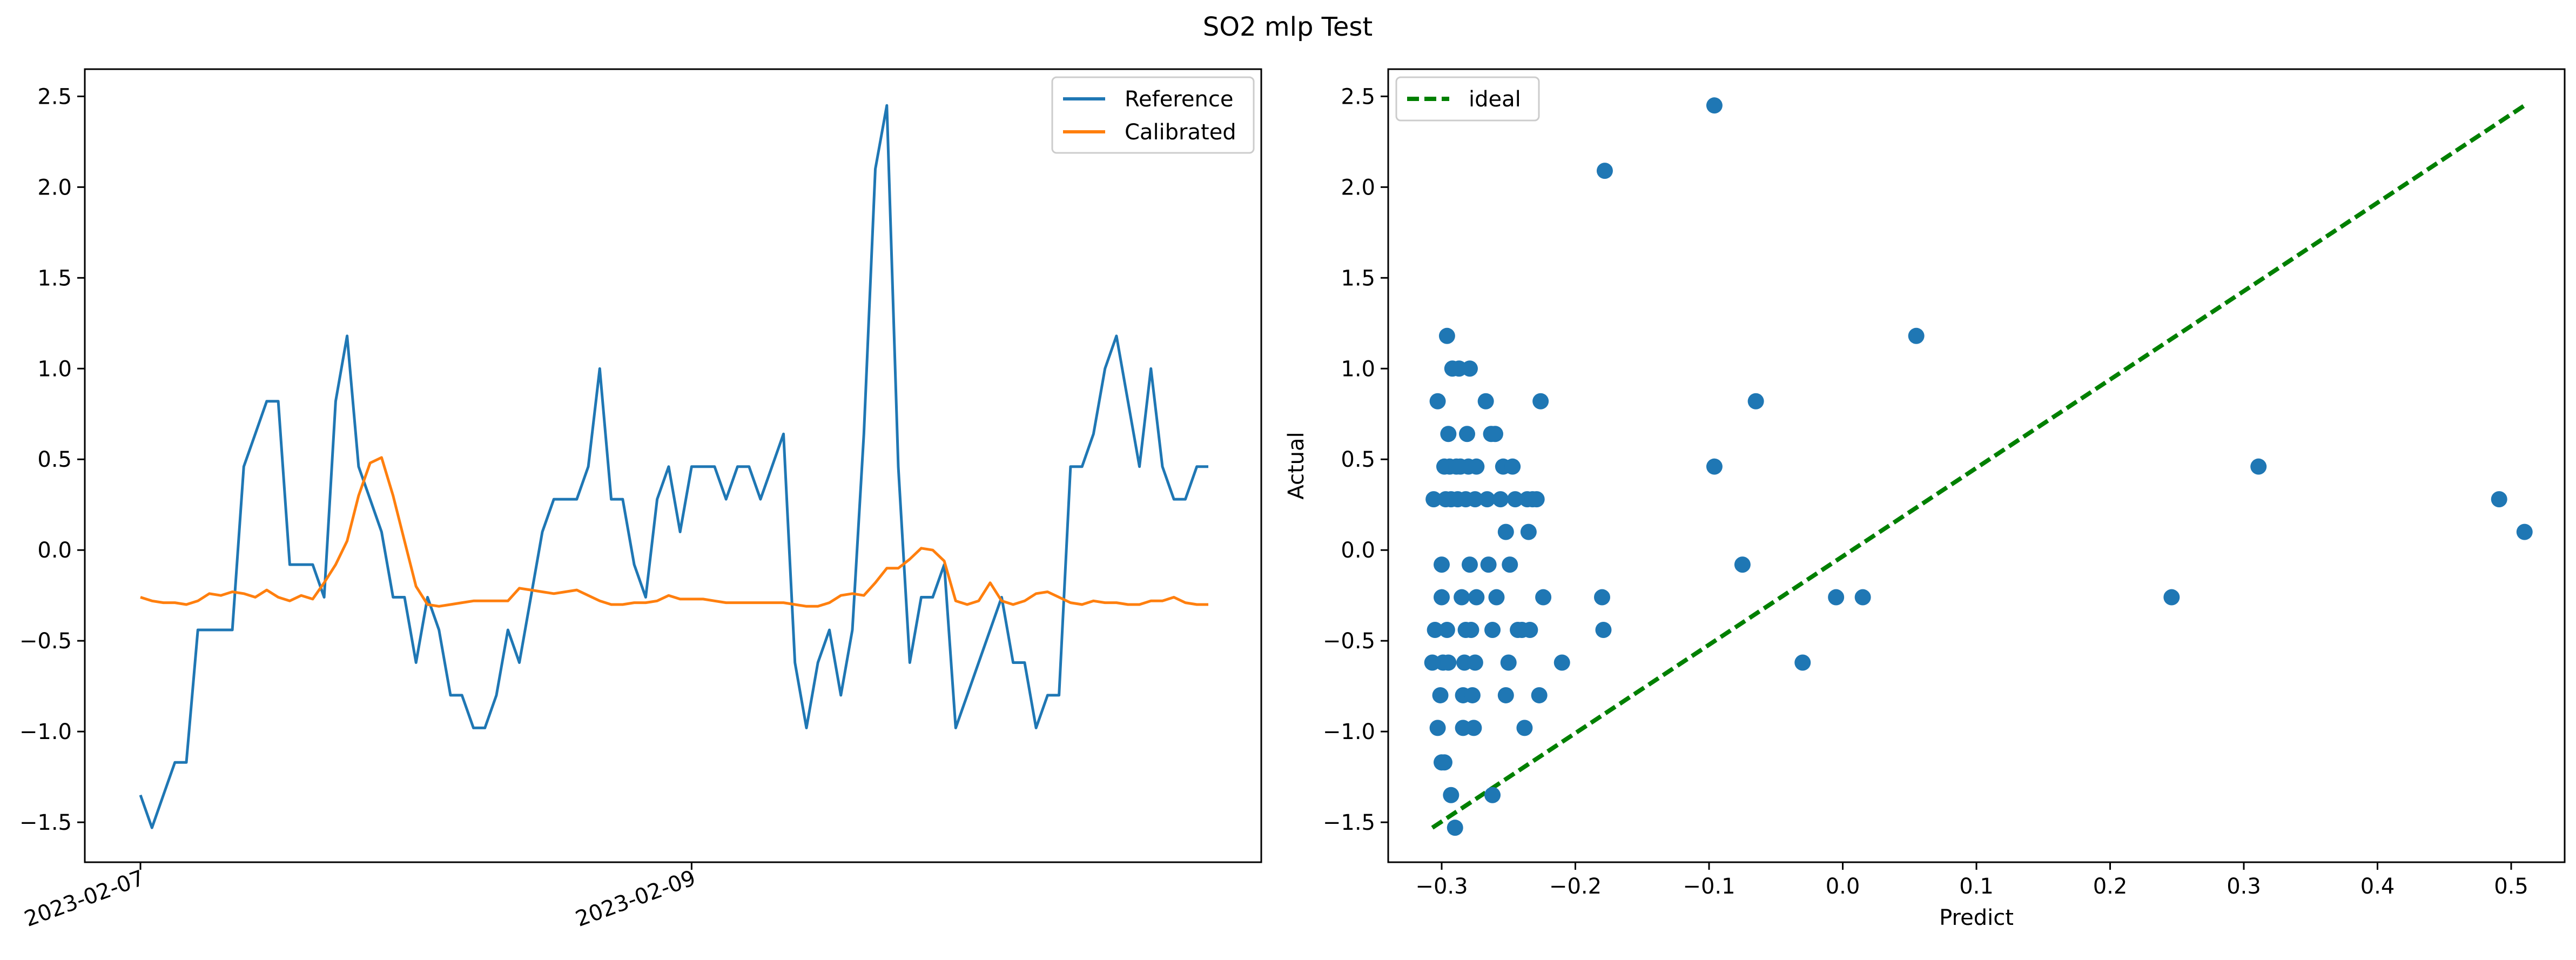 The height and width of the screenshot is (960, 2576). What do you see at coordinates (1358, 278) in the screenshot?
I see `scatter-y-tick-label: 1.5` at bounding box center [1358, 278].